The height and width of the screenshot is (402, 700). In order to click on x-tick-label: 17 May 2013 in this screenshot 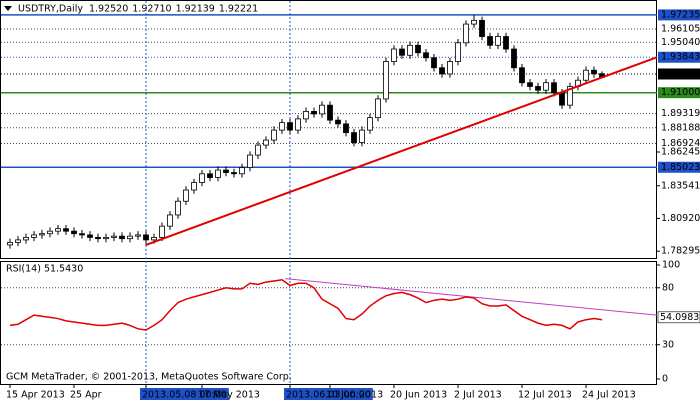, I will do `click(229, 395)`.